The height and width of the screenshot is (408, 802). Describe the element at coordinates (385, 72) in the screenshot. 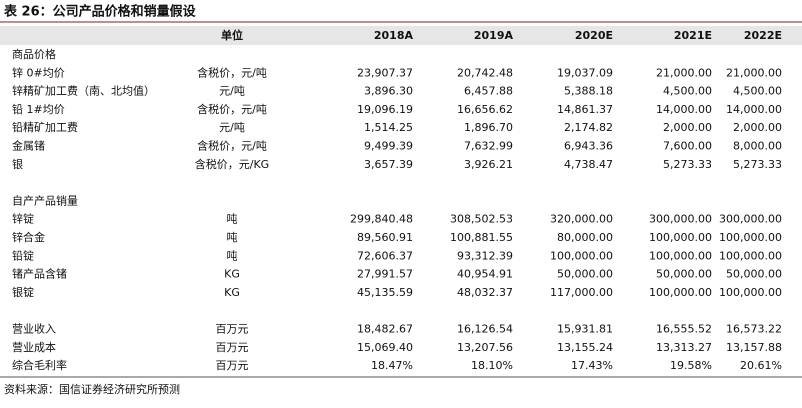

I see `value-cell: 23,907.37` at that location.